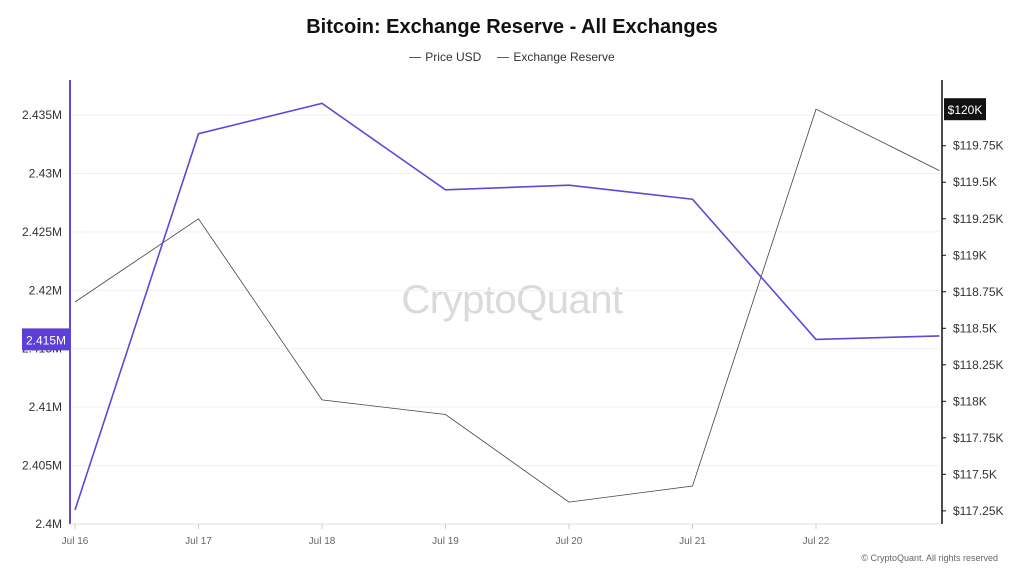 The image size is (1024, 576). Describe the element at coordinates (564, 57) in the screenshot. I see `legend-label-reserve: Exchange Reserve` at that location.